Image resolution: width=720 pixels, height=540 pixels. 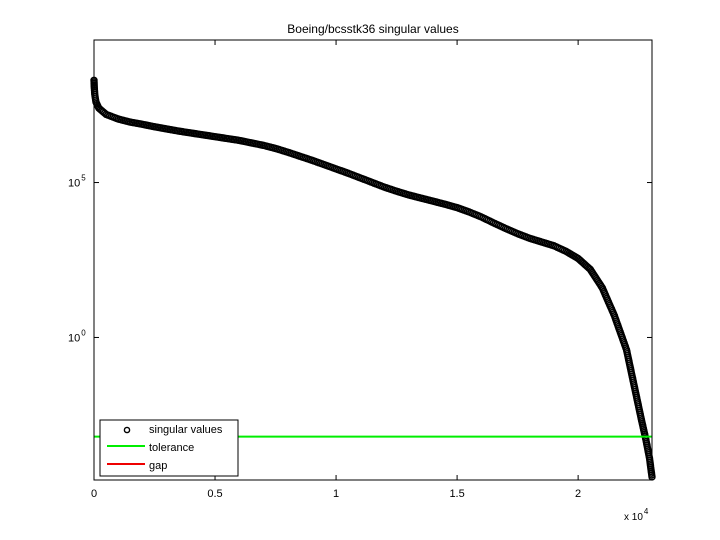 I want to click on x-multiplier-label: x 104, so click(x=636, y=515).